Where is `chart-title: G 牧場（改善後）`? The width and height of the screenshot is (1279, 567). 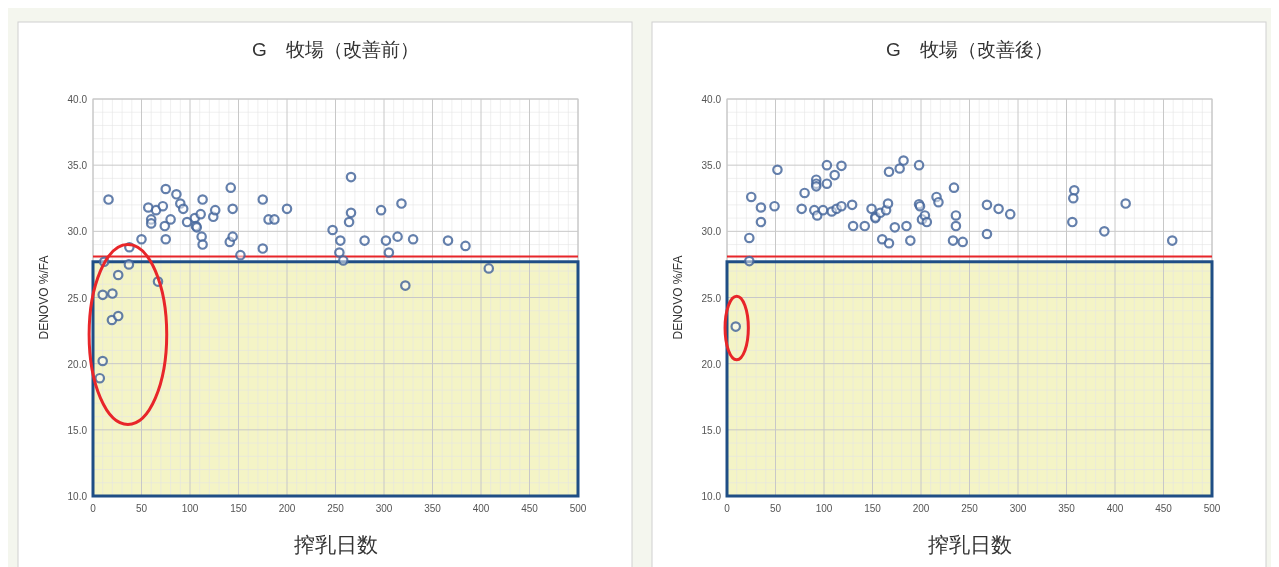
chart-title: G 牧場（改善後） is located at coordinates (969, 49).